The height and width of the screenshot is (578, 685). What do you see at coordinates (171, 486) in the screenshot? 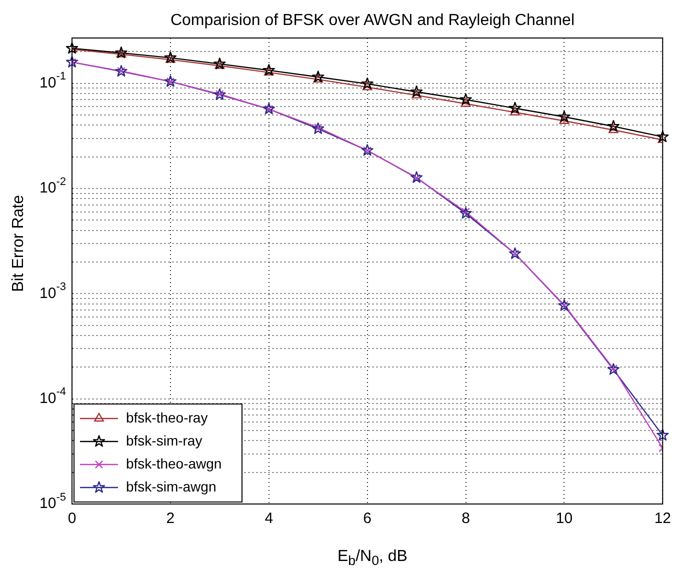
I see `legend-label: bfsk-sim-awgn` at bounding box center [171, 486].